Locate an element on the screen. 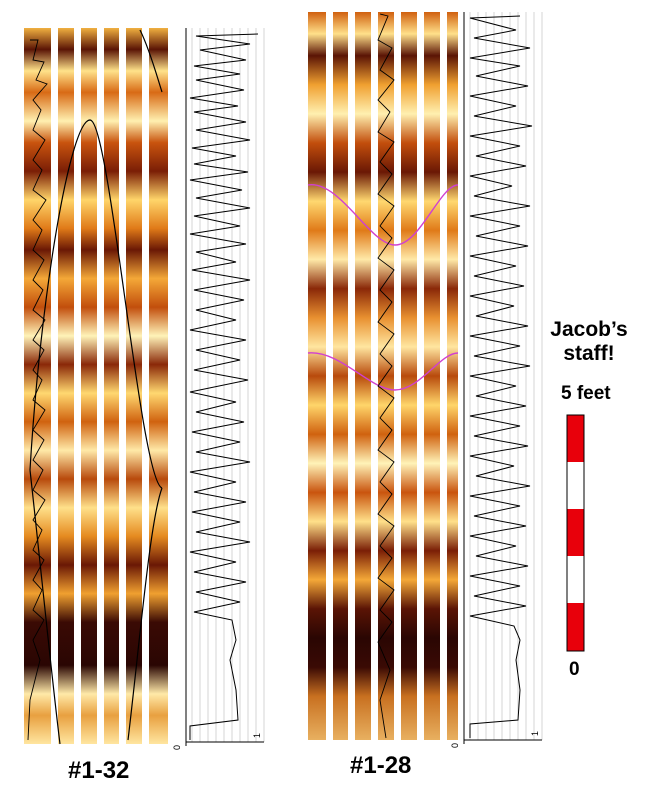 This screenshot has height=800, width=647. core-gaps-left is located at coordinates (100, 386).